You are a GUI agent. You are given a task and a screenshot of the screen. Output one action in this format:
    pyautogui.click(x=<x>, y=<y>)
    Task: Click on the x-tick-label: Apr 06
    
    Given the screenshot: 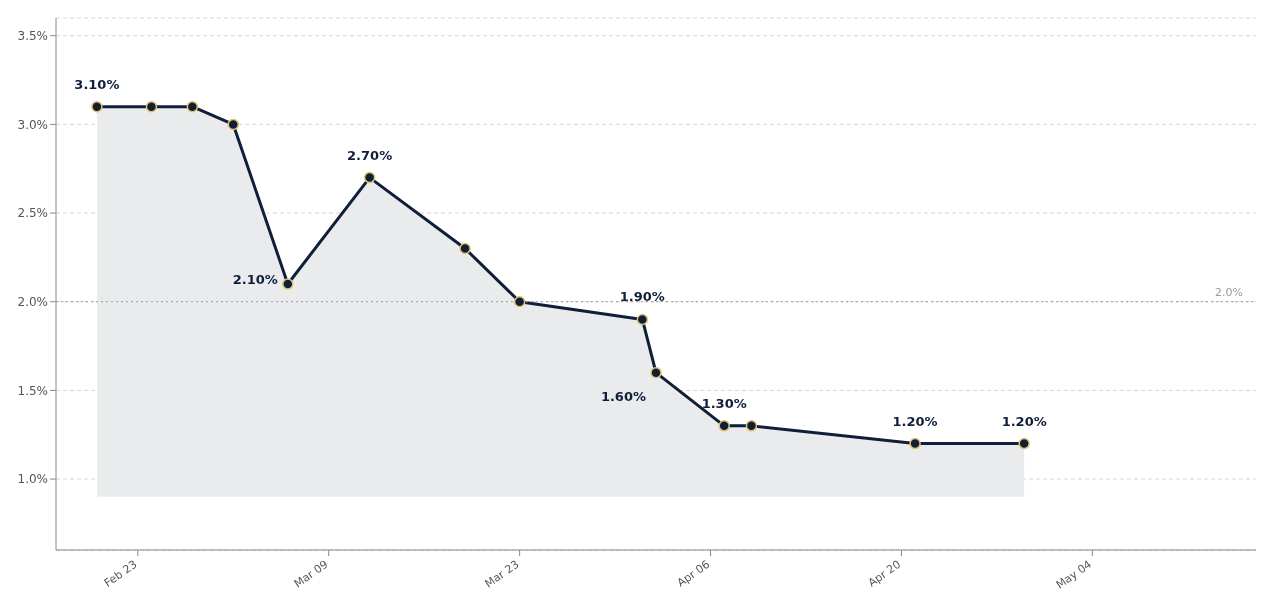 What is the action you would take?
    pyautogui.click(x=693, y=573)
    